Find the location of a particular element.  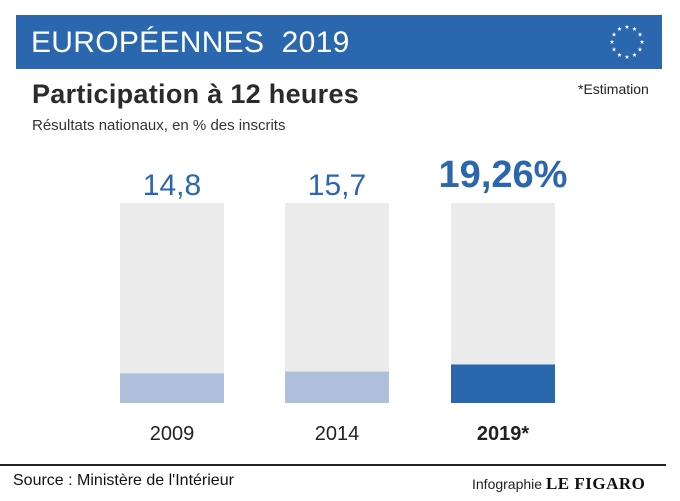

estimation-note: *Estimation is located at coordinates (613, 89).